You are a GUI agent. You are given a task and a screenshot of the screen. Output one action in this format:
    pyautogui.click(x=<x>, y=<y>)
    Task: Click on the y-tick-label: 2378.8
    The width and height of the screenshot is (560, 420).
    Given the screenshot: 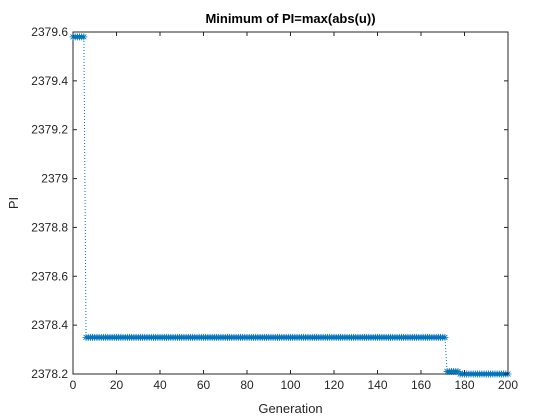 What is the action you would take?
    pyautogui.click(x=49, y=227)
    